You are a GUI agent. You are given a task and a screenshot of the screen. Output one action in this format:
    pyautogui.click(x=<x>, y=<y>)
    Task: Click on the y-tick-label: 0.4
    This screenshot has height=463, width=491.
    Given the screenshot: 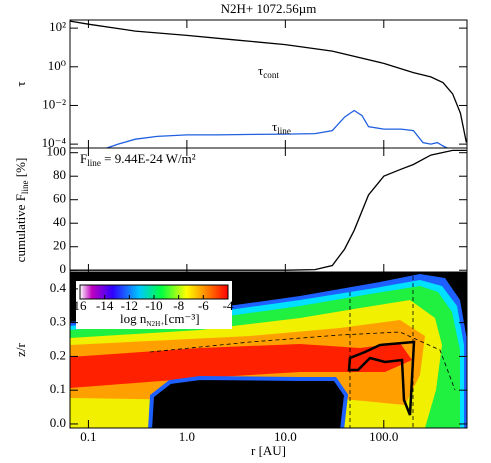 What is the action you would take?
    pyautogui.click(x=58, y=287)
    